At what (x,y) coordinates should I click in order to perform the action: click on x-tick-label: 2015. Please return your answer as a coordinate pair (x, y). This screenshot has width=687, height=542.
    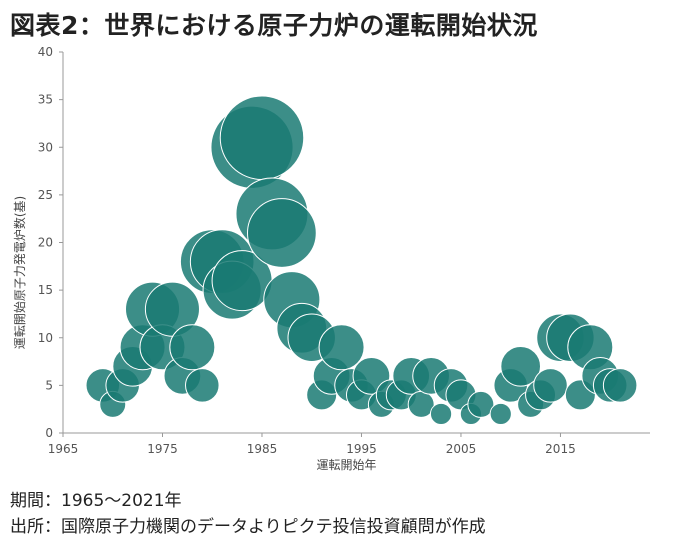
    Looking at the image, I should click on (560, 449).